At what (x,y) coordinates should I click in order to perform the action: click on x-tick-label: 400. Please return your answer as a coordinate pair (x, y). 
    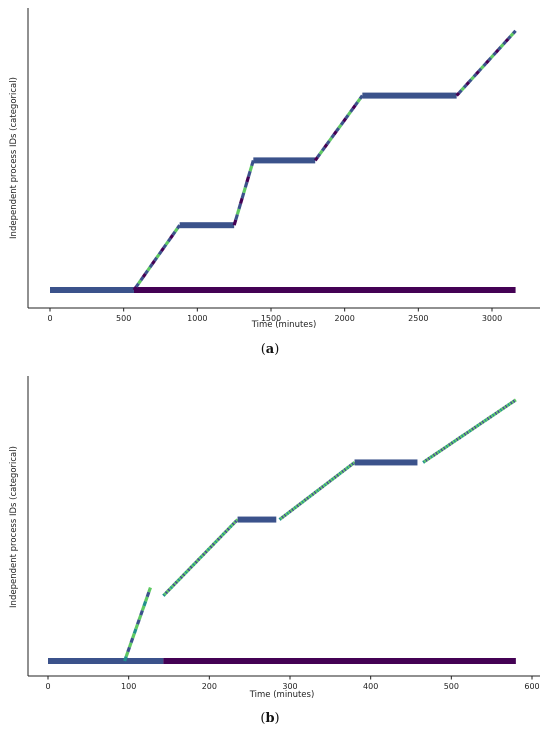
    Looking at the image, I should click on (370, 686).